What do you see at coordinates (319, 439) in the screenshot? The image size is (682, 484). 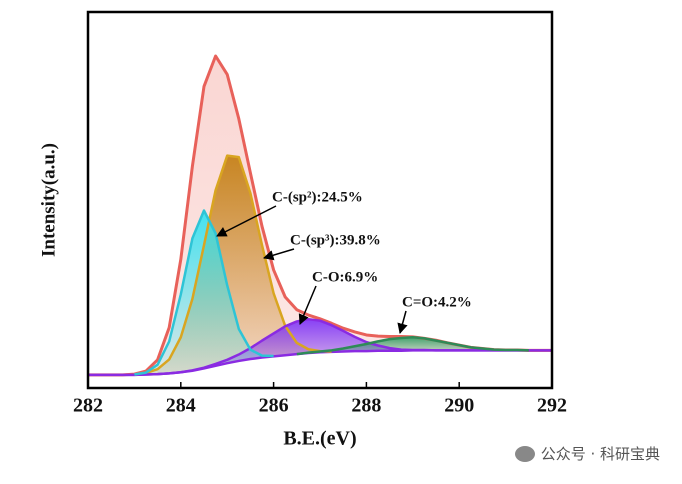 I see `x-axis-label: B.E.(eV)` at bounding box center [319, 439].